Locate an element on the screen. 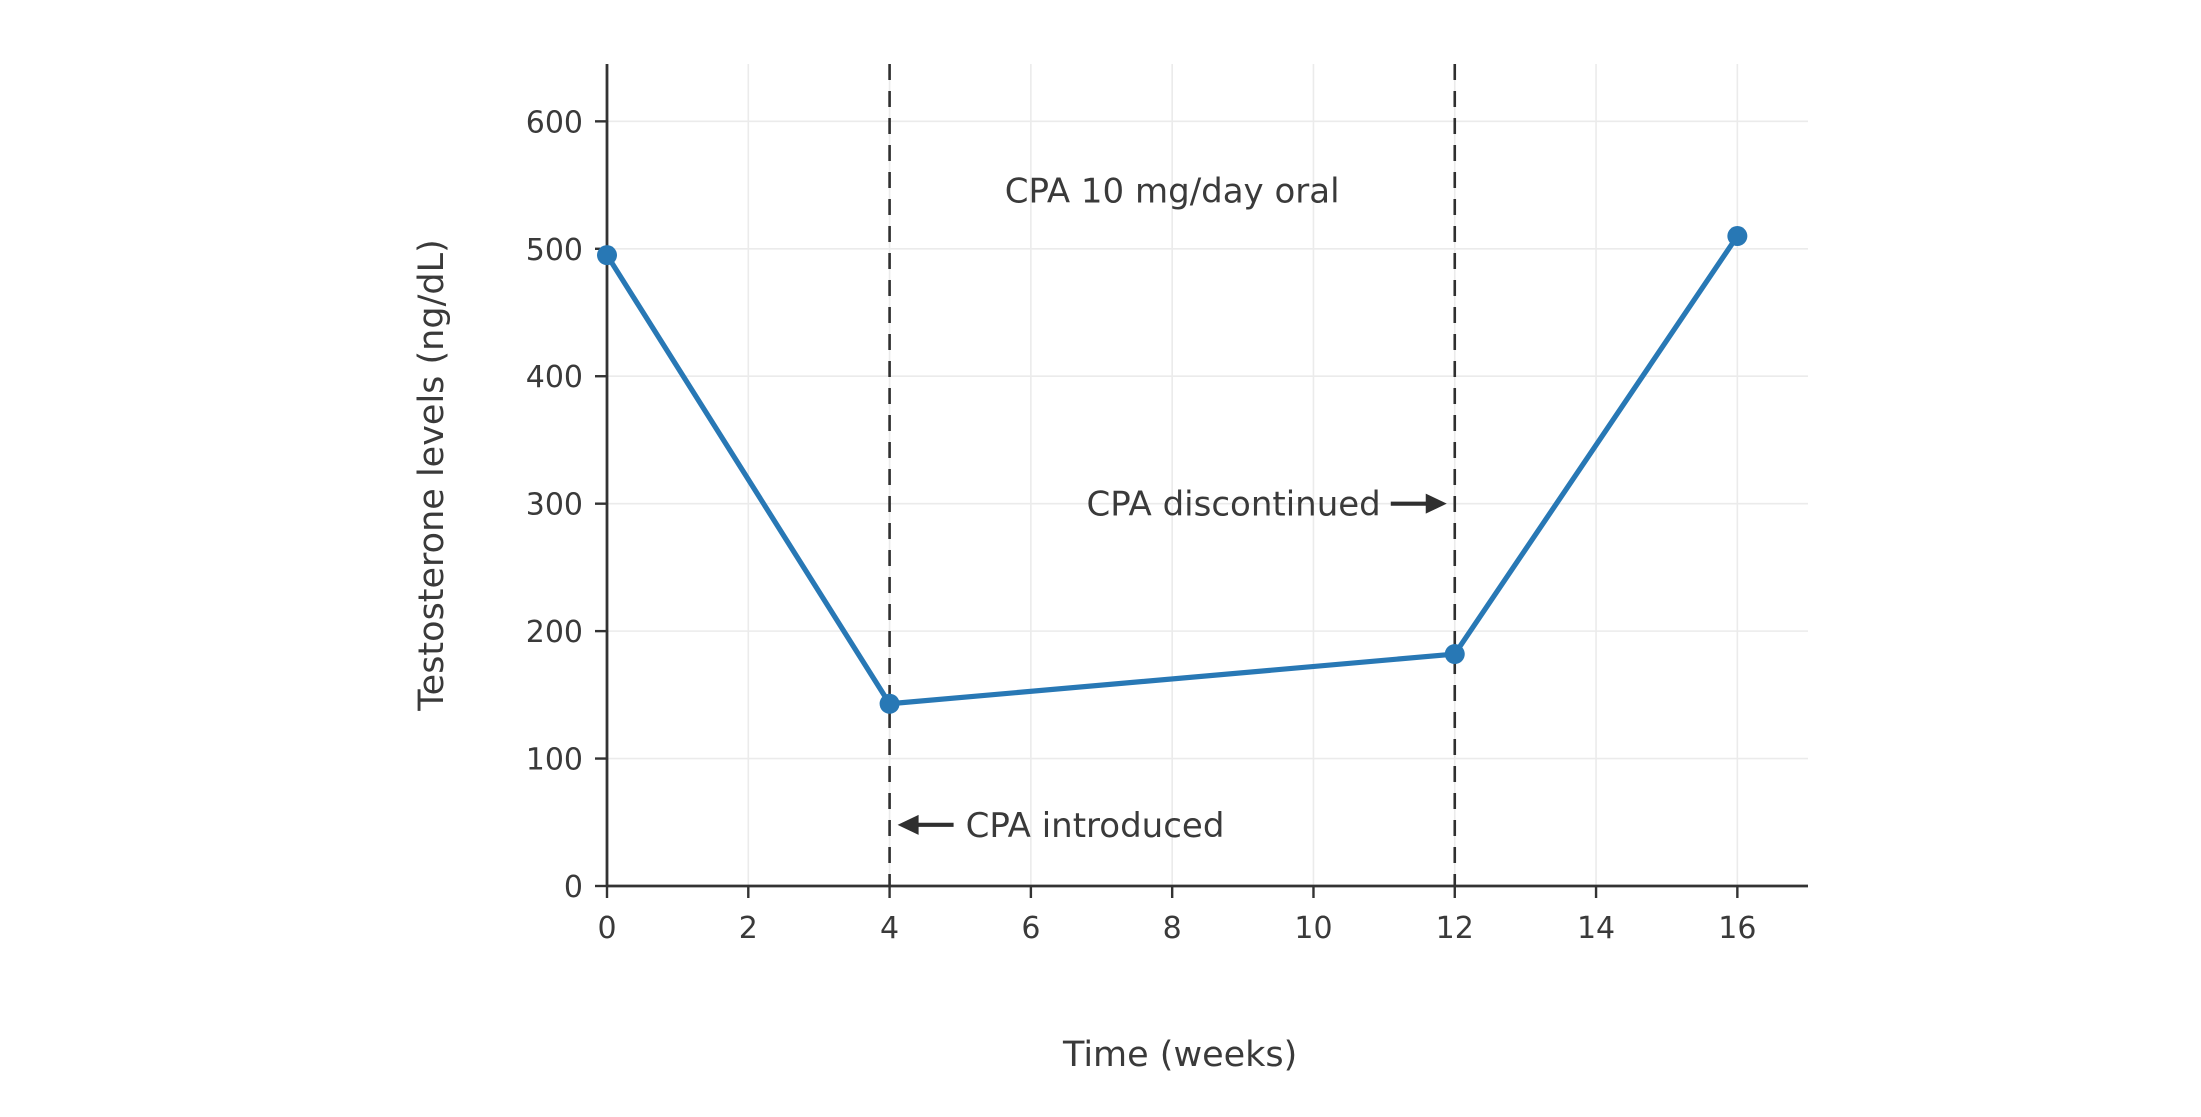 The width and height of the screenshot is (2201, 1117). y-tick-label: 100 is located at coordinates (554, 760).